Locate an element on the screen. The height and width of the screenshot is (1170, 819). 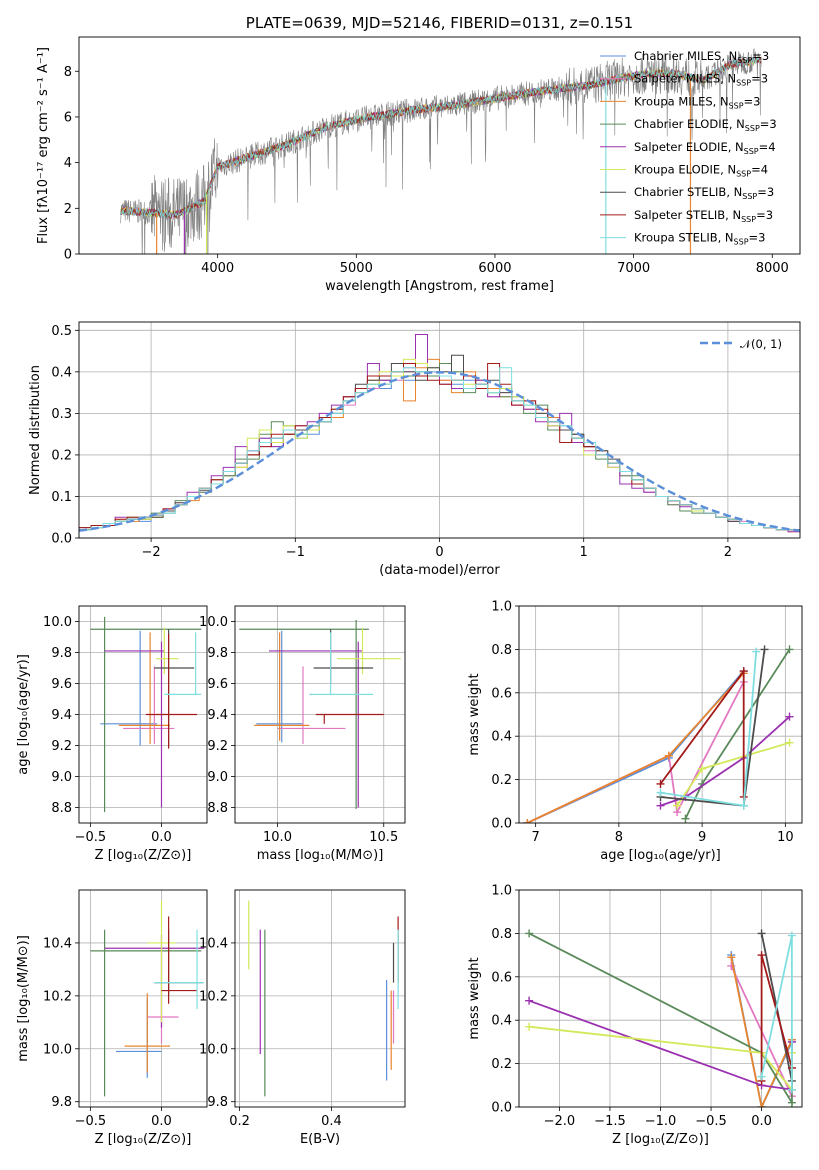
legend-entry: Salpeter ELODIE, NSSP=4 is located at coordinates (705, 148).